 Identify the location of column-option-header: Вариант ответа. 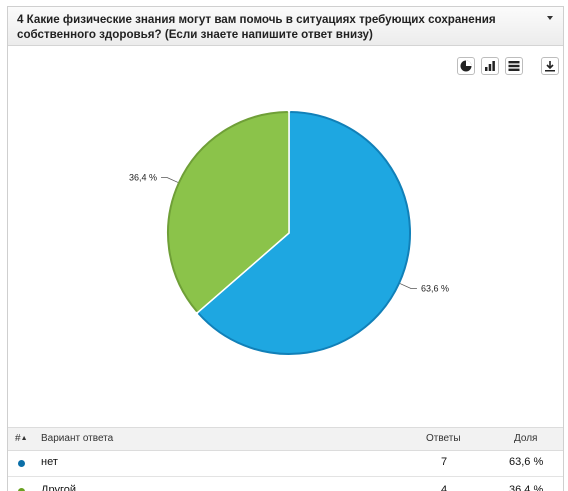
(77, 438).